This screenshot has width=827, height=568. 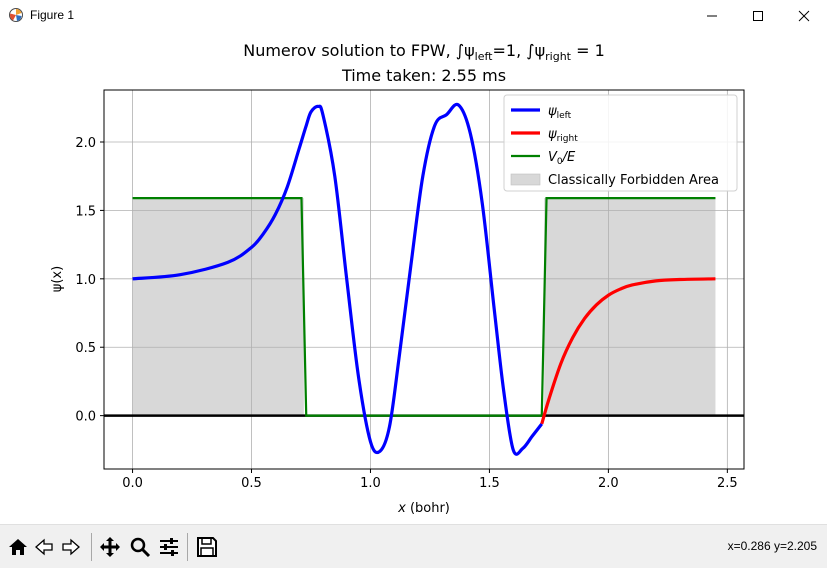 I want to click on minimize-icon, so click(x=712, y=15).